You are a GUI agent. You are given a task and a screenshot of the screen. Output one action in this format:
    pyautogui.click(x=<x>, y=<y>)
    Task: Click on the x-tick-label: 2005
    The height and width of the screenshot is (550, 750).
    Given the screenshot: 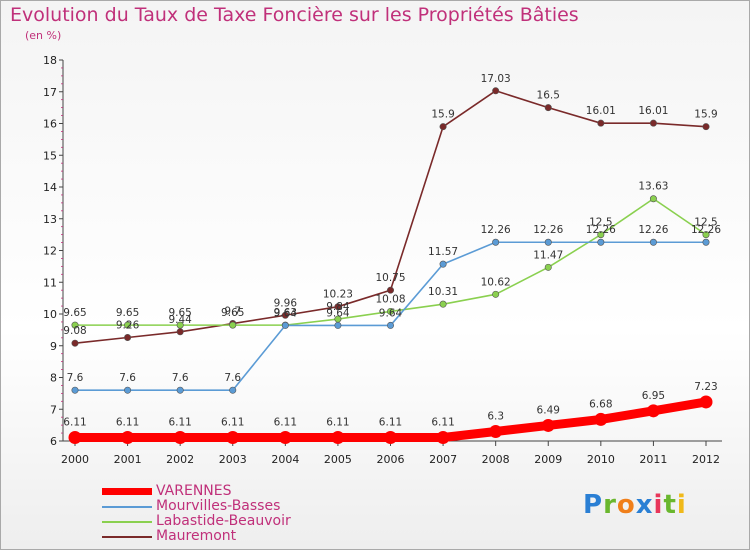 What is the action you would take?
    pyautogui.click(x=338, y=459)
    